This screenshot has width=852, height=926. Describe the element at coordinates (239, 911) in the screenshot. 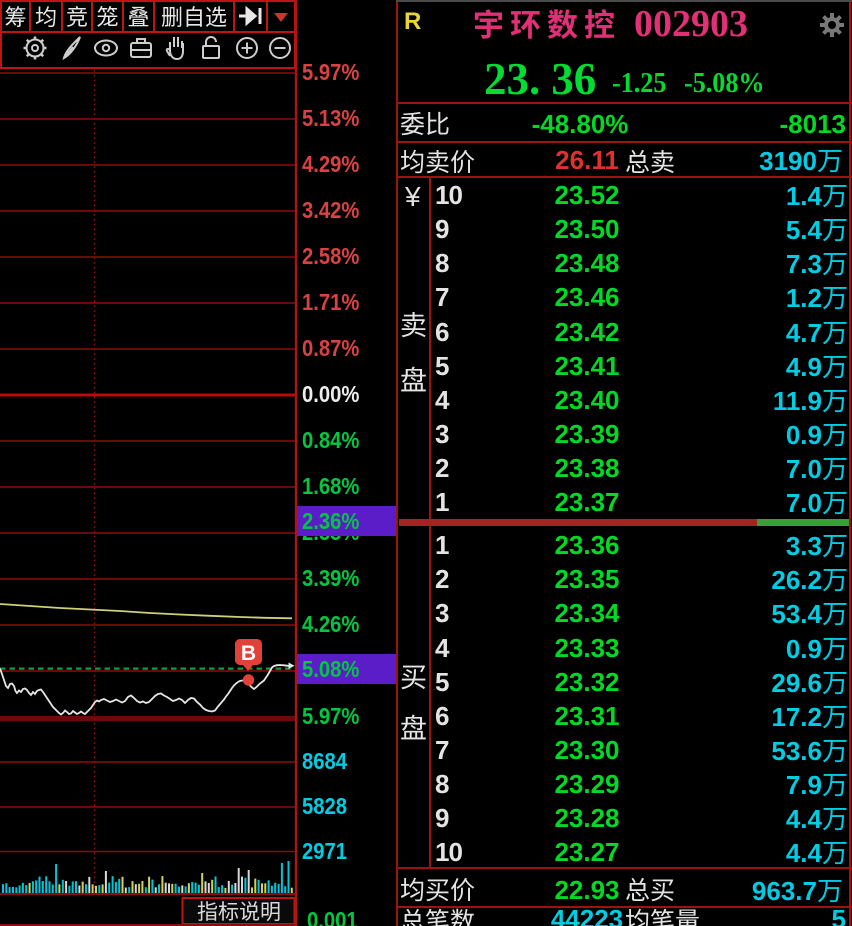

I see `svg-text: 指标说明` at that location.